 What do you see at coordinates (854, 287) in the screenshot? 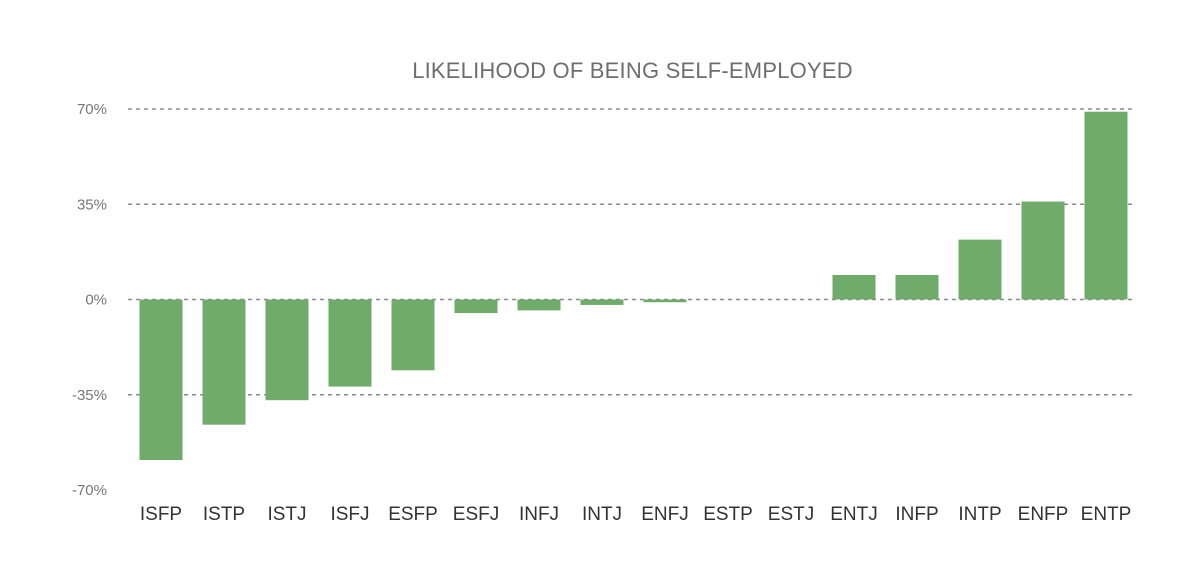
I see `bar-entj` at bounding box center [854, 287].